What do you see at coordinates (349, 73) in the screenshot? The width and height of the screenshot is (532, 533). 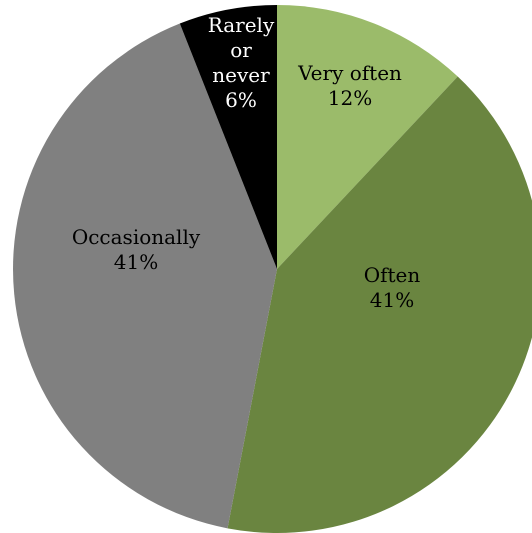 I see `slice-label-very-often: Very often` at bounding box center [349, 73].